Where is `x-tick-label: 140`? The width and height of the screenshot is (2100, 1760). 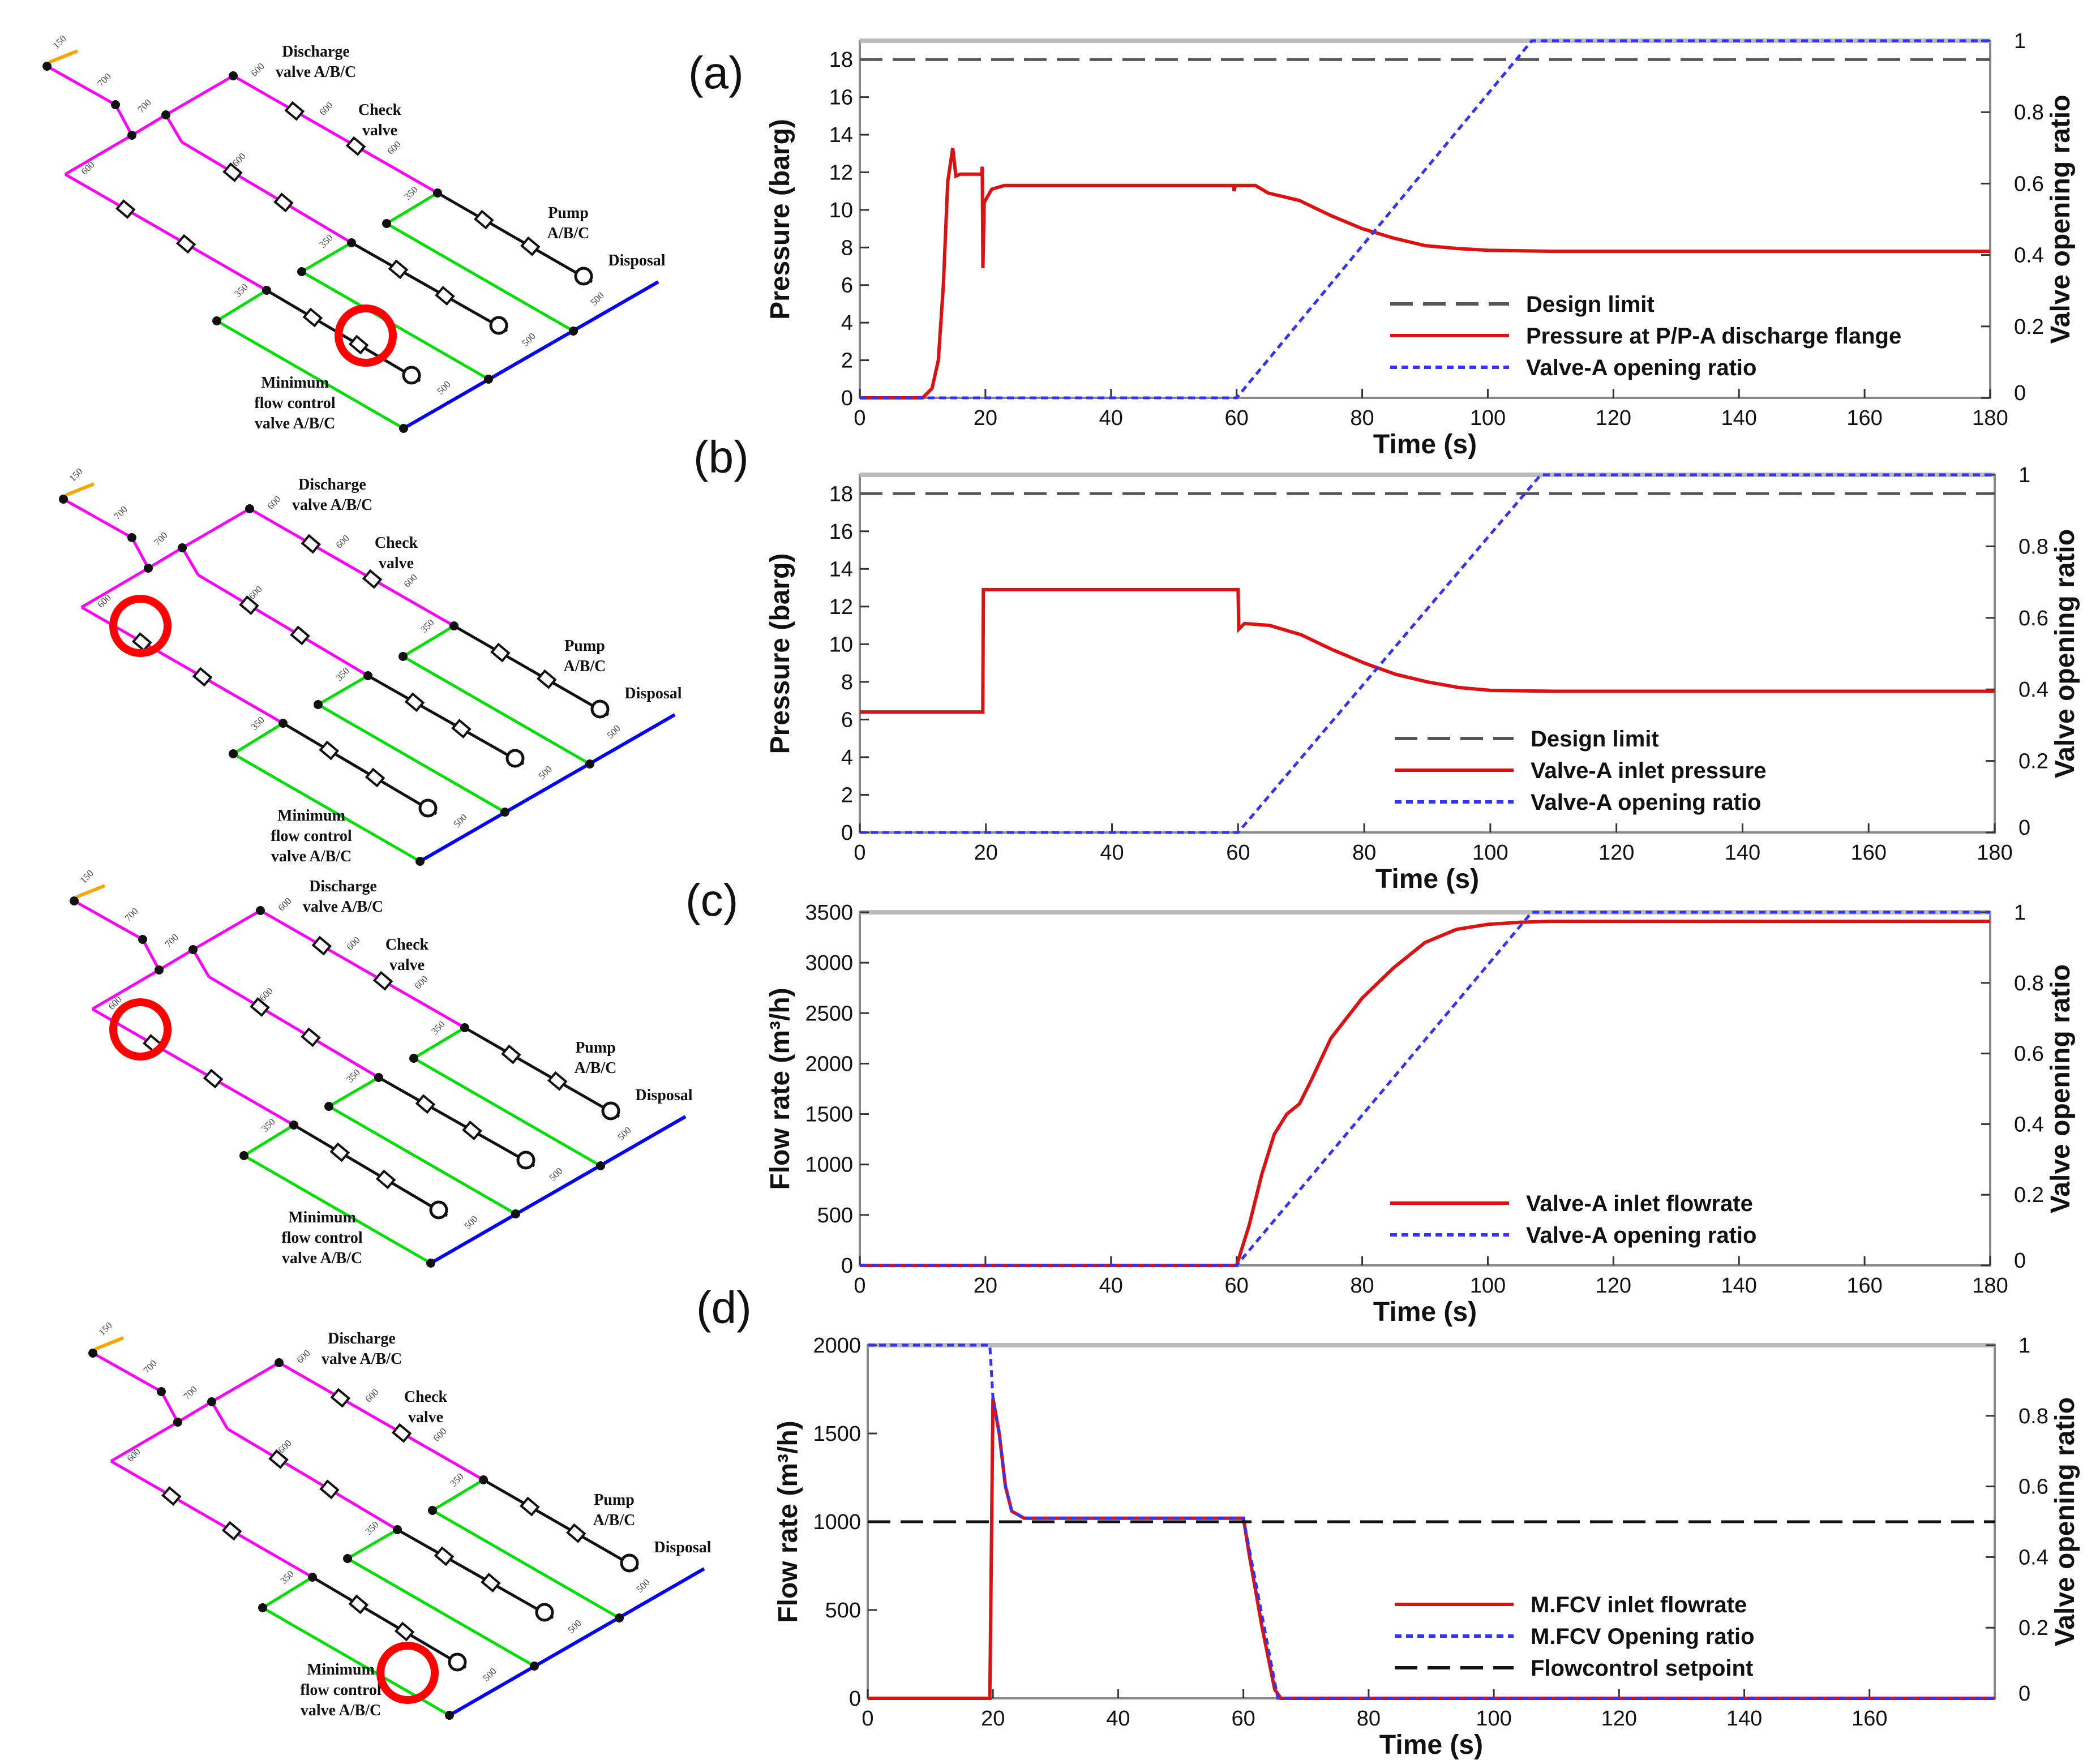
x-tick-label: 140 is located at coordinates (1742, 853).